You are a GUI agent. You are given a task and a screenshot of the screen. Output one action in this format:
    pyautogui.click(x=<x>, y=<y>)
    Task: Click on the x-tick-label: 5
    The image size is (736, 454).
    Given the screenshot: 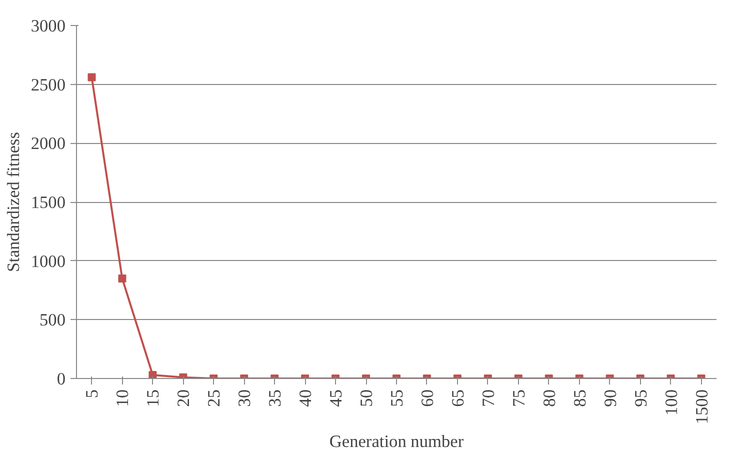 What is the action you would take?
    pyautogui.click(x=92, y=393)
    